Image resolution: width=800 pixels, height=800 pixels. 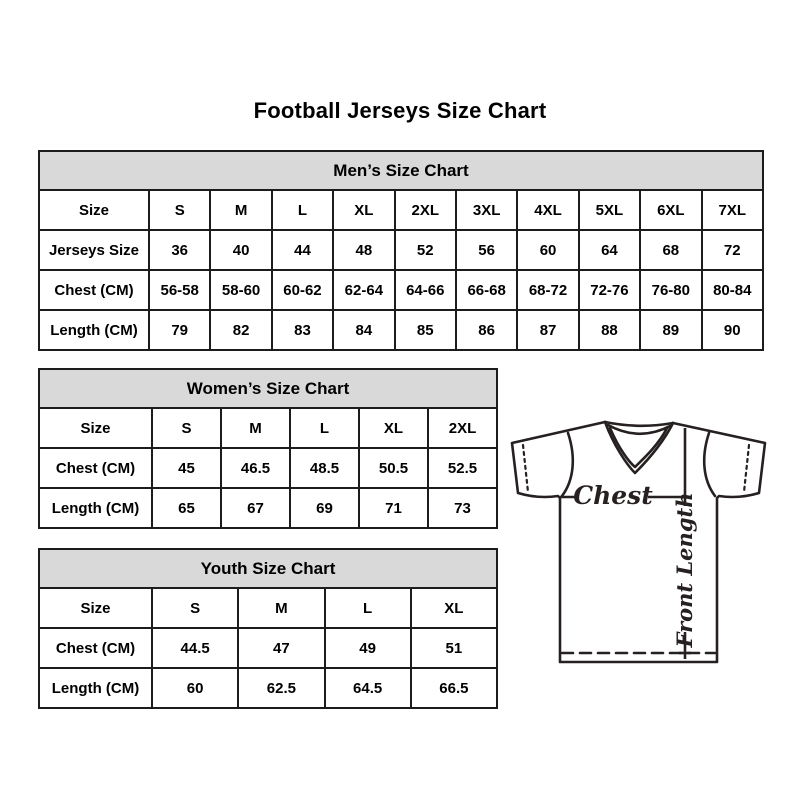 What do you see at coordinates (400, 110) in the screenshot?
I see `page-title: Football Jerseys Size Chart` at bounding box center [400, 110].